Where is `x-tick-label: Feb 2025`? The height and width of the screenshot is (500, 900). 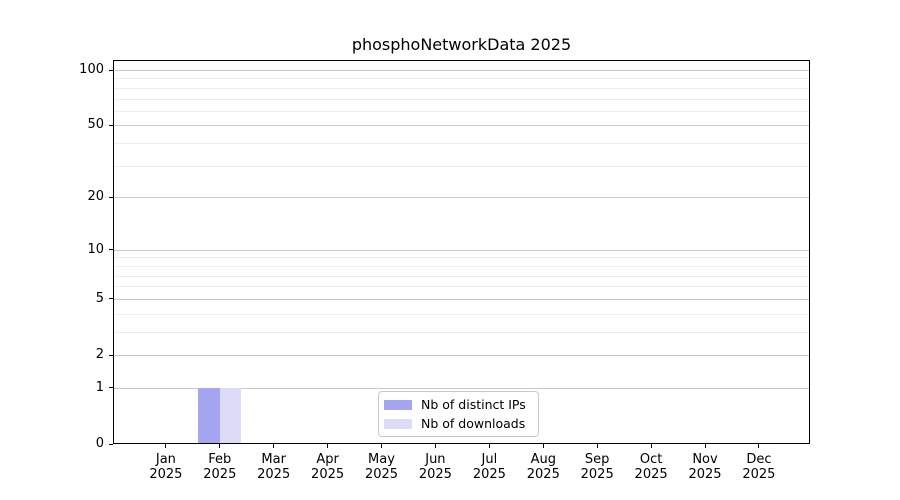
x-tick-label: Feb 2025 is located at coordinates (220, 467).